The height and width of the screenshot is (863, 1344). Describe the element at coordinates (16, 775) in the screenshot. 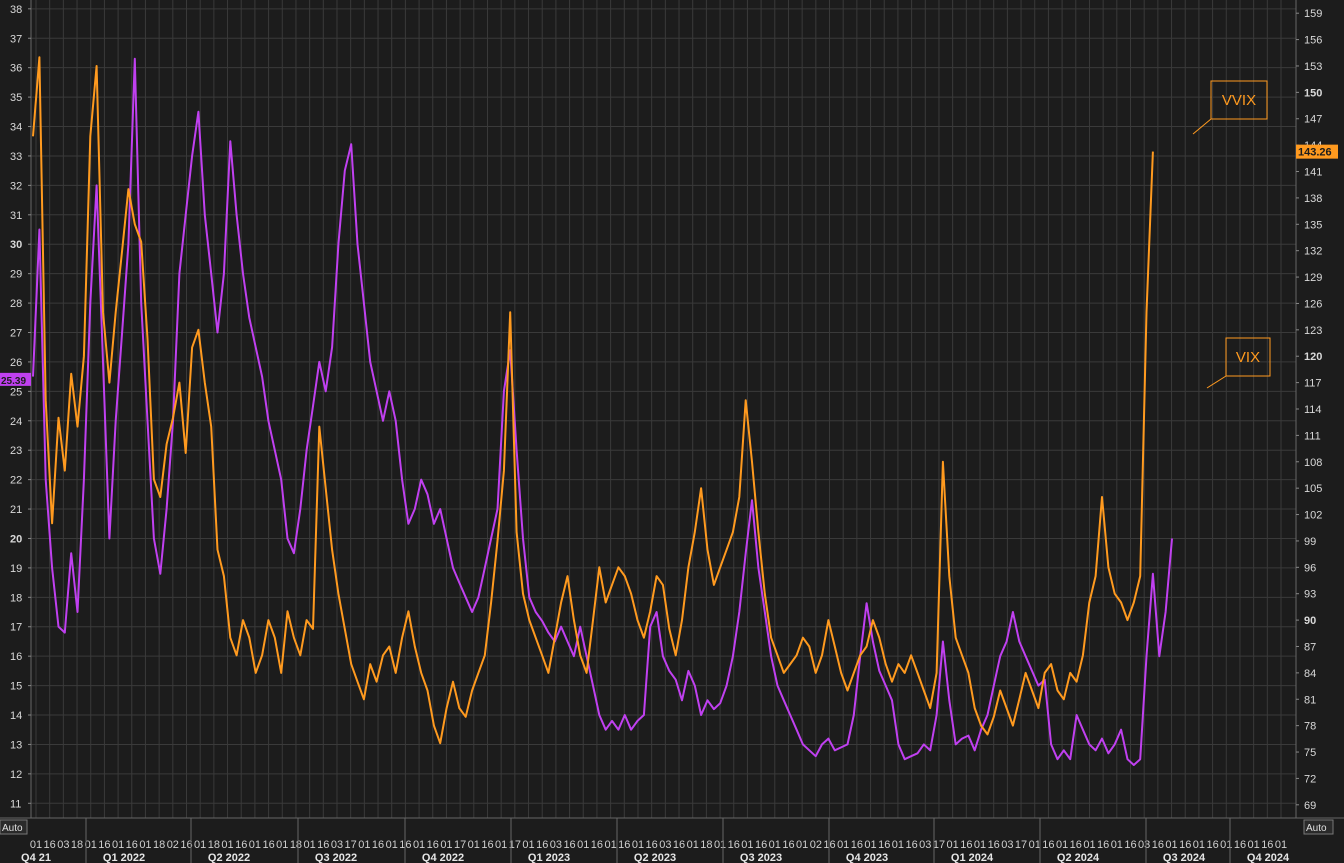

I see `left-tick-label-1: 12` at that location.